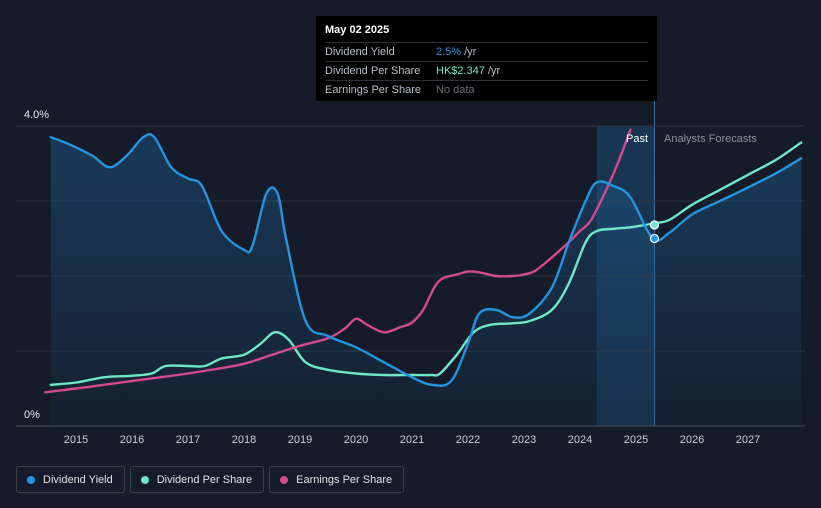 The image size is (821, 508). What do you see at coordinates (486, 51) in the screenshot?
I see `tooltip-row-dividend-yield: Dividend Yield 2.5% /yr` at bounding box center [486, 51].